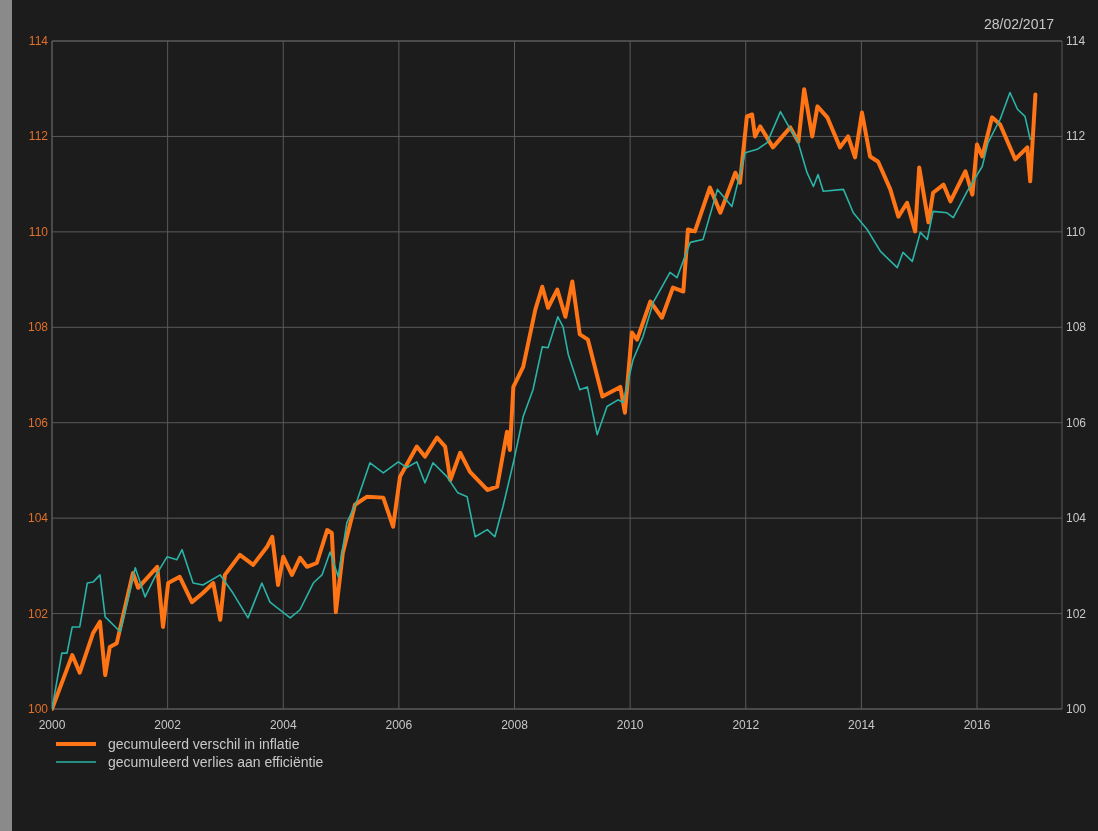 The image size is (1098, 831). Describe the element at coordinates (977, 725) in the screenshot. I see `x-tick-label: 2016` at that location.